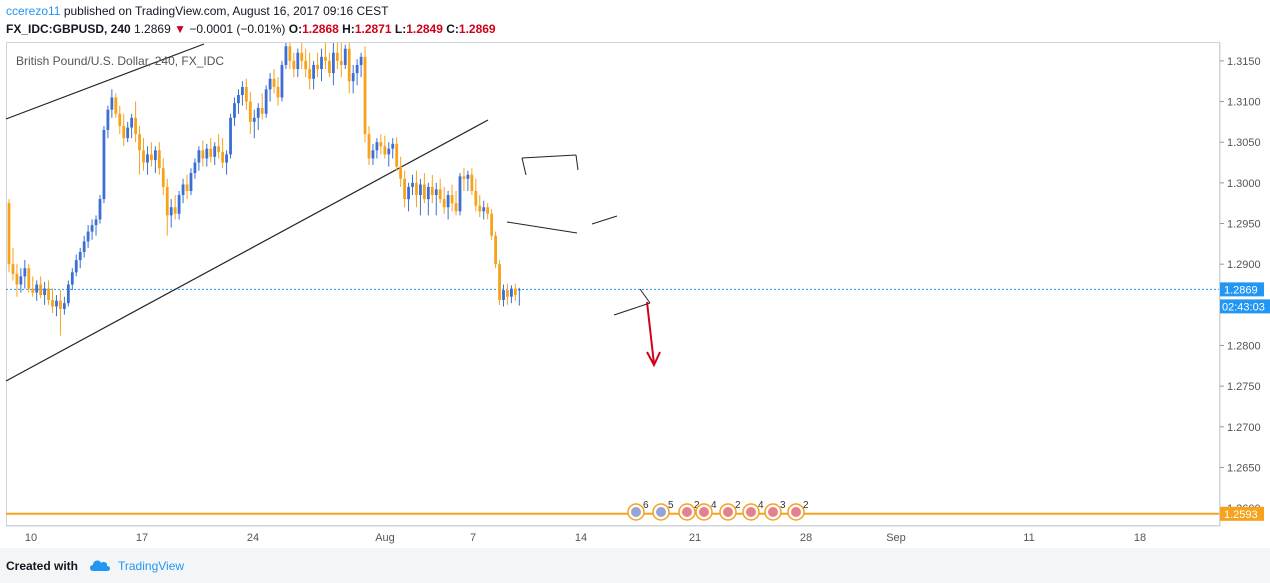 This screenshot has width=1270, height=583. What do you see at coordinates (1245, 401) in the screenshot?
I see `price-tags: 1.2869 02:43:03 1.2593` at bounding box center [1245, 401].